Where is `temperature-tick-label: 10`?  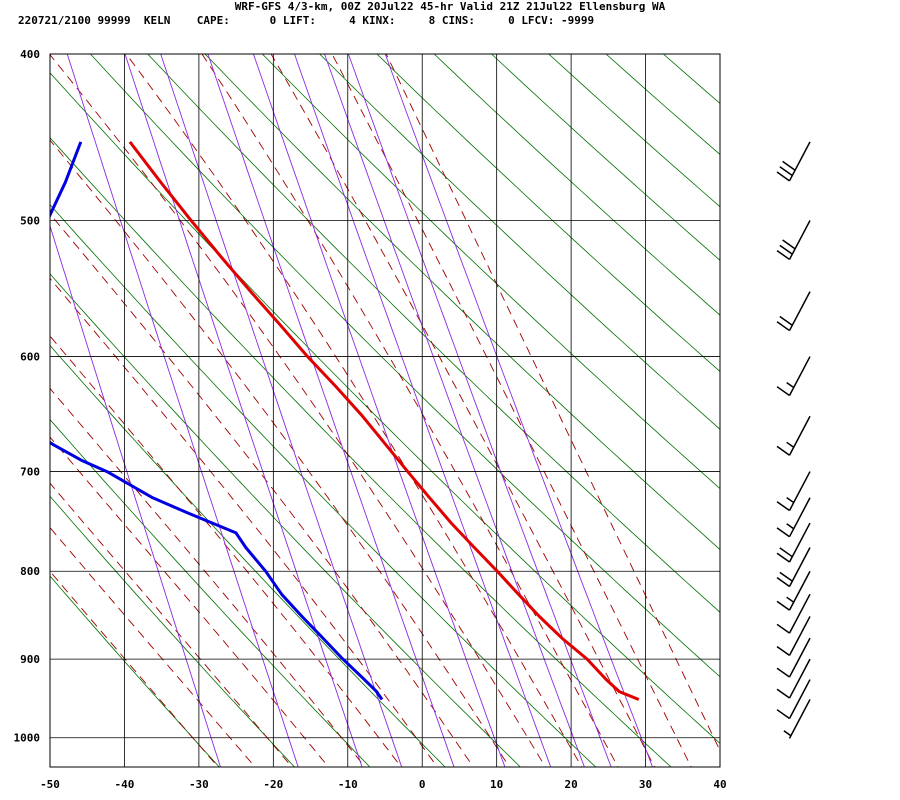 temperature-tick-label: 10 is located at coordinates (496, 784).